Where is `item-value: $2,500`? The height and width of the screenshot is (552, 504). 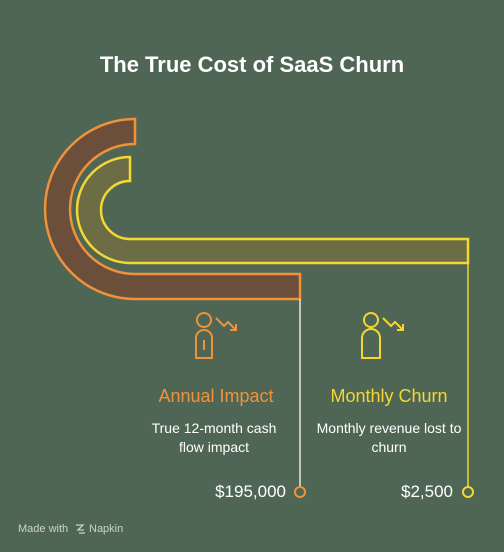 item-value: $2,500 is located at coordinates (427, 491).